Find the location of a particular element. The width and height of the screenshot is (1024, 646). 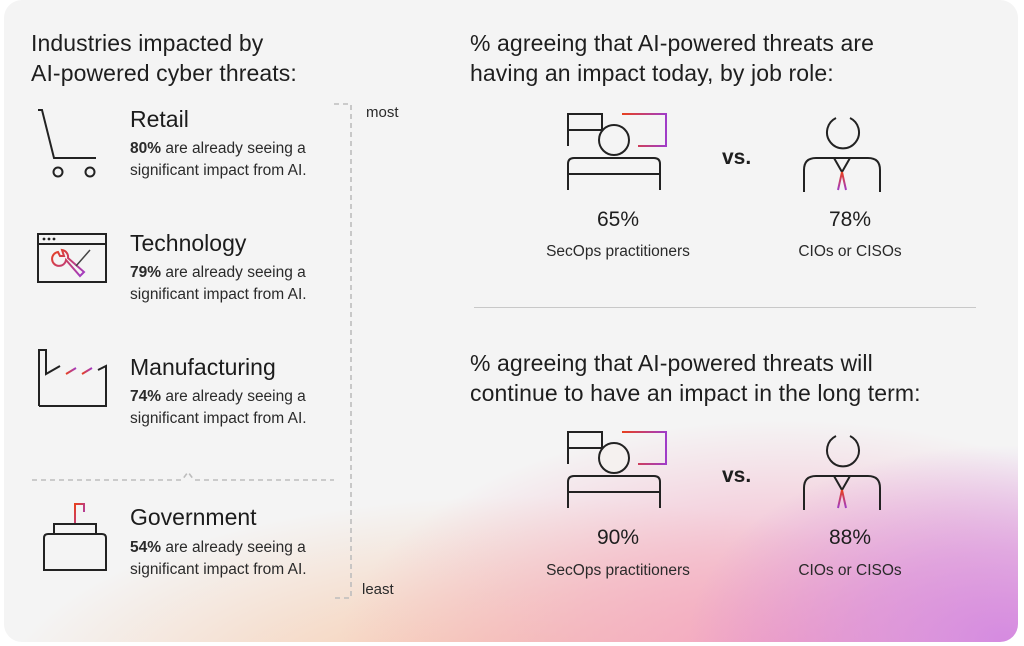

longterm-vs-label: vs. is located at coordinates (737, 475).